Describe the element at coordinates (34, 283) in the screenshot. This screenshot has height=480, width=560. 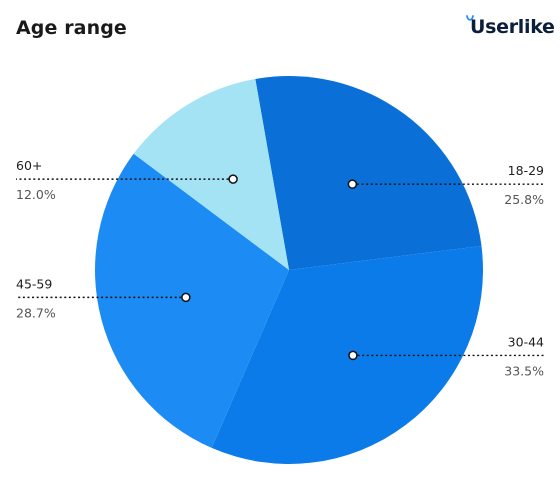
I see `slice-label-45-59: 45-59` at that location.